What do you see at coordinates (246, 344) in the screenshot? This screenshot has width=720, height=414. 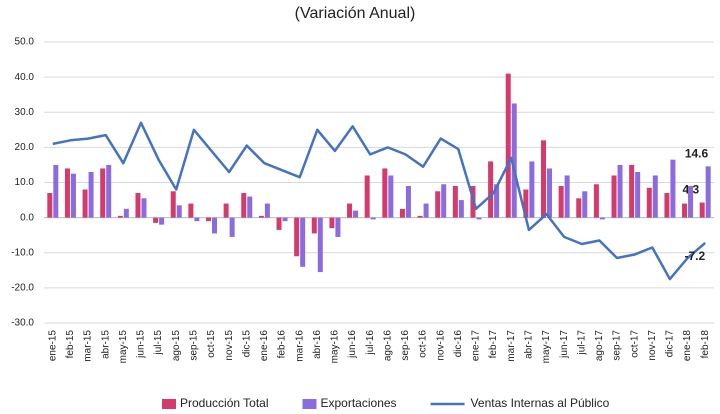 I see `x-tick-label: dic-15` at bounding box center [246, 344].